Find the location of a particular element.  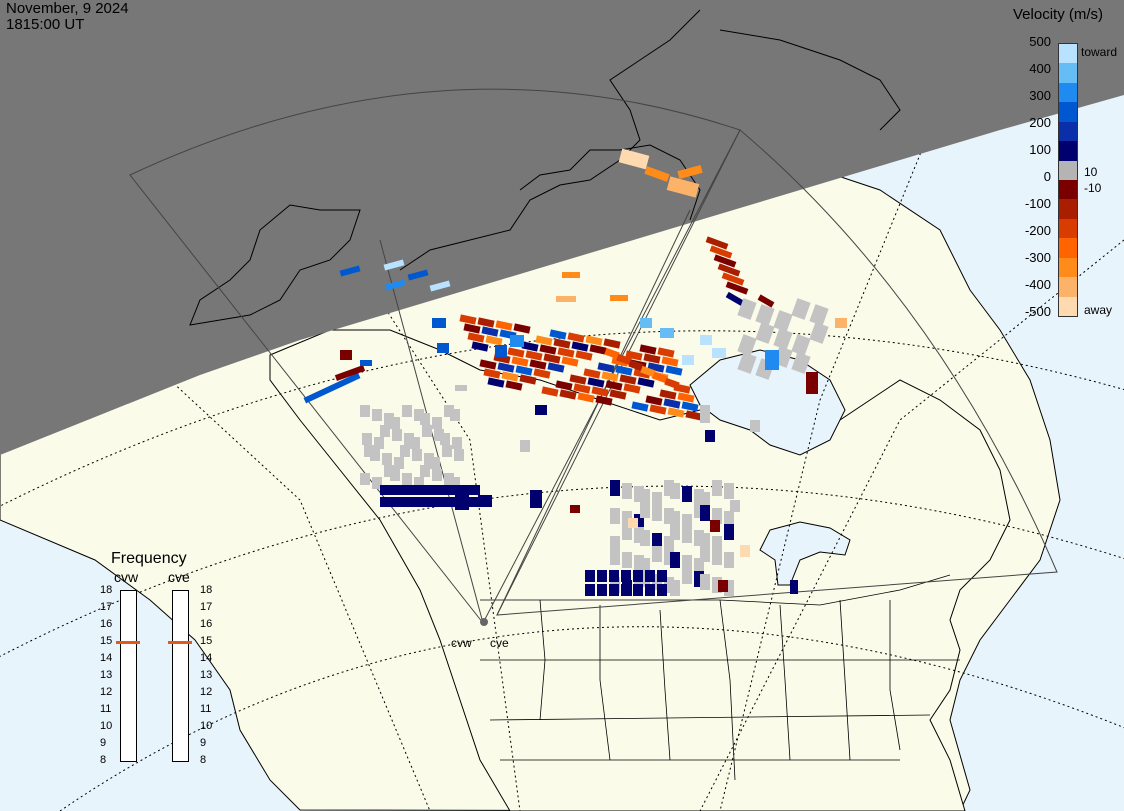

freq-tick-left: 9 is located at coordinates (103, 743).